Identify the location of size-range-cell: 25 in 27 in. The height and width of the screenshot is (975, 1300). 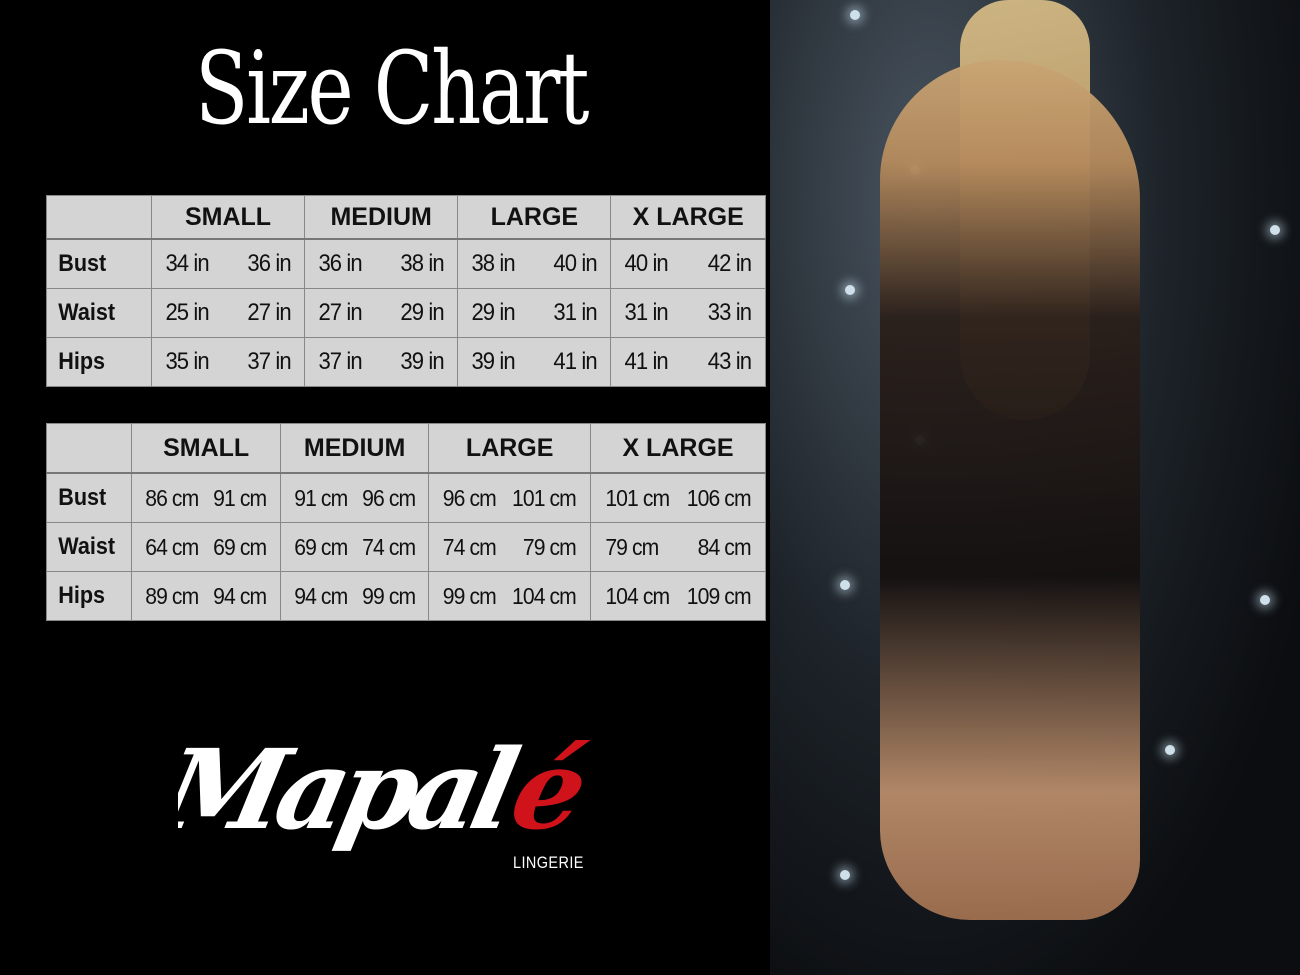
(228, 313).